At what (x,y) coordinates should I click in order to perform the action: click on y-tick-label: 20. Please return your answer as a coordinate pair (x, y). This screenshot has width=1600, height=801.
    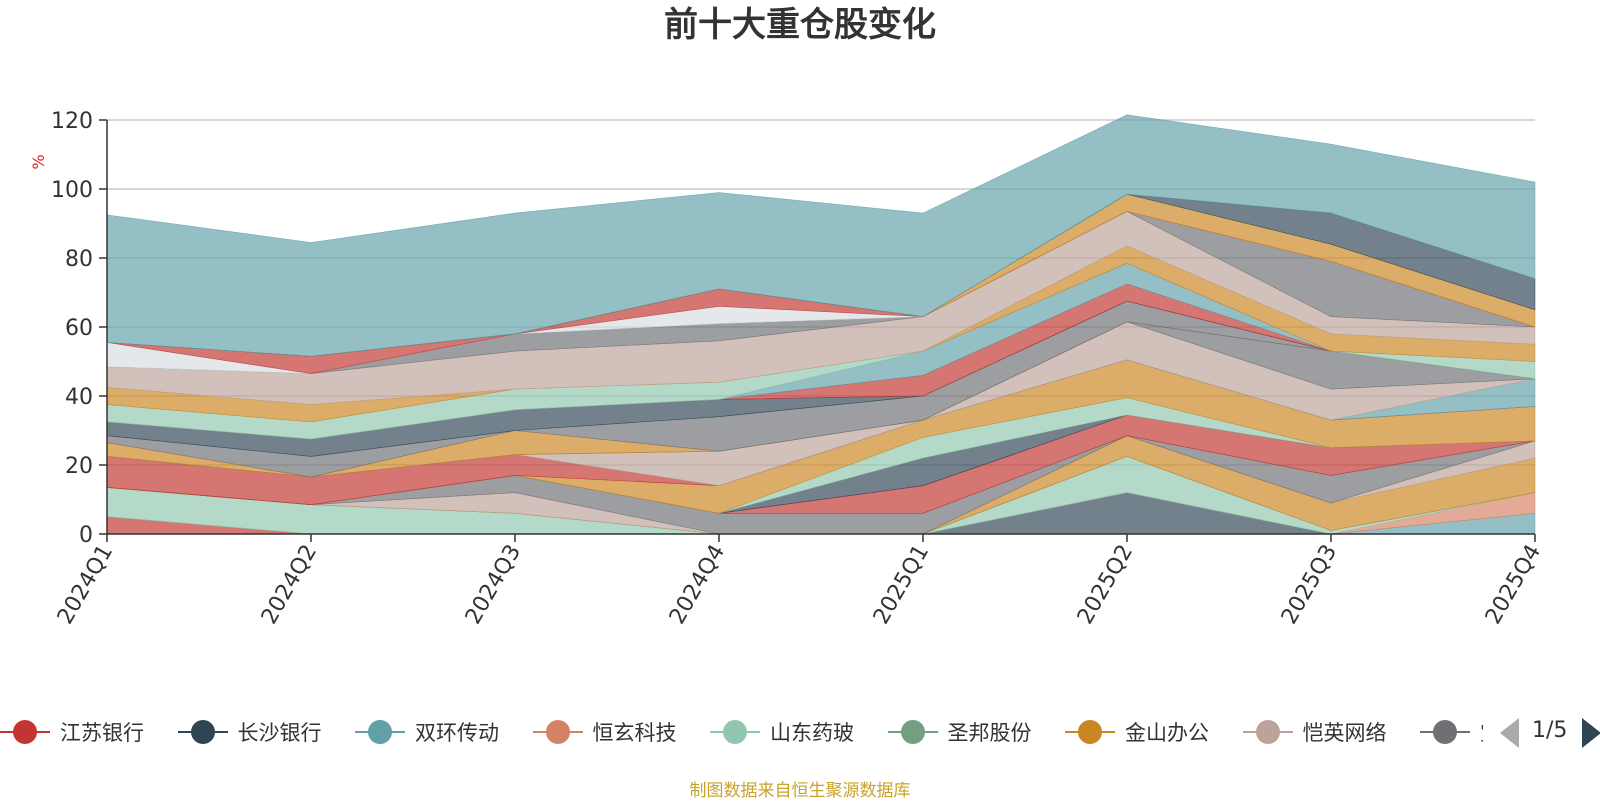
    Looking at the image, I should click on (79, 466).